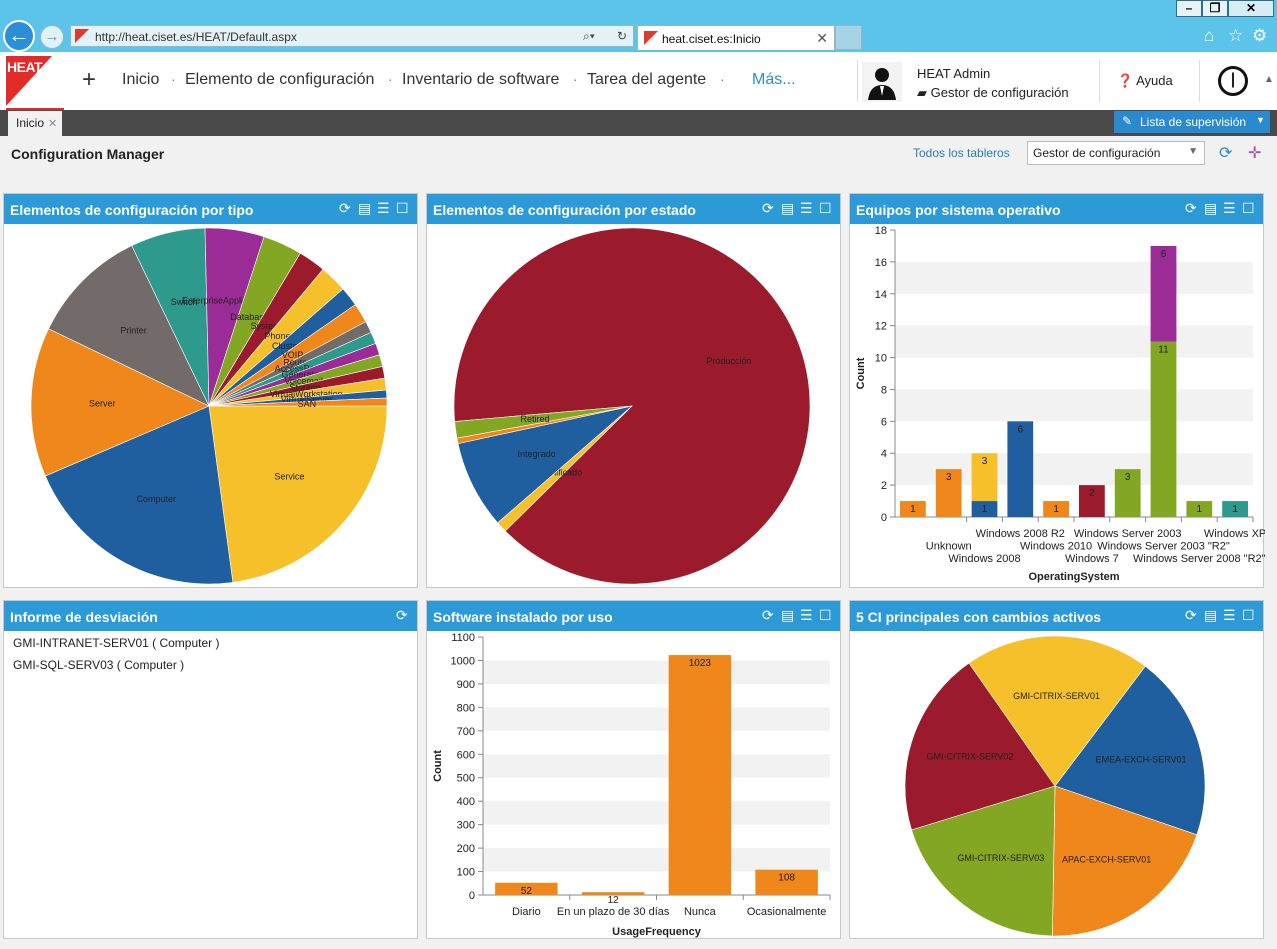 The height and width of the screenshot is (949, 1277). I want to click on slice-label: Switch, so click(184, 302).